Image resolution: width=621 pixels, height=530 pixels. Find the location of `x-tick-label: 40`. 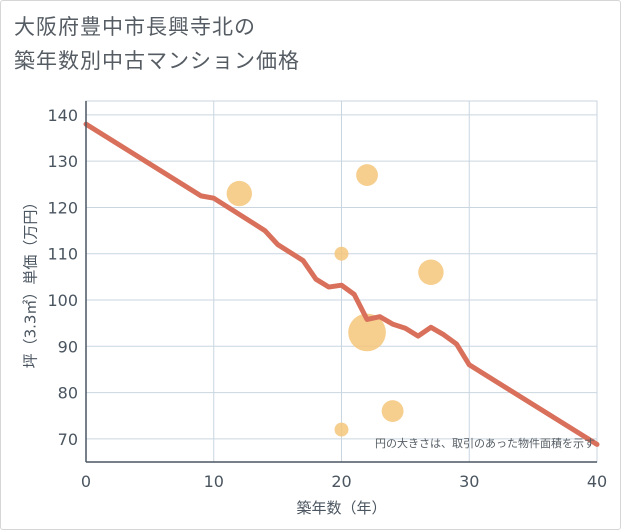

x-tick-label: 40 is located at coordinates (597, 481).